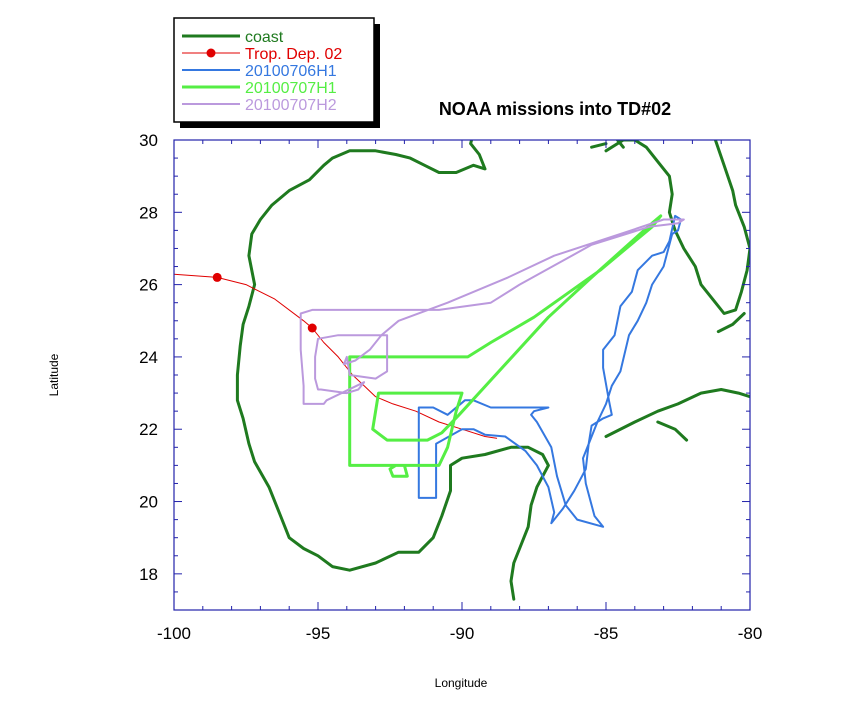 The image size is (864, 705). I want to click on legend-entry-2: 20100706H1, so click(259, 71).